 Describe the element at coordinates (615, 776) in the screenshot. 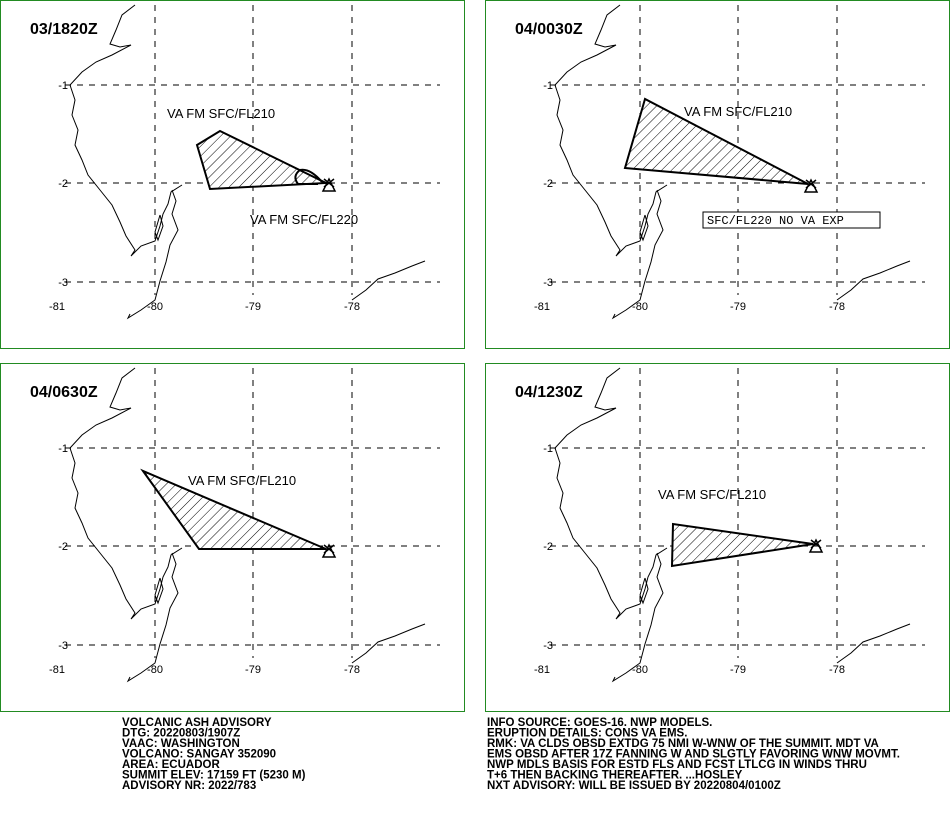

I see `advisory-line: T+6 THEN BACKING THEREAFTER. ...HOSLEY` at that location.